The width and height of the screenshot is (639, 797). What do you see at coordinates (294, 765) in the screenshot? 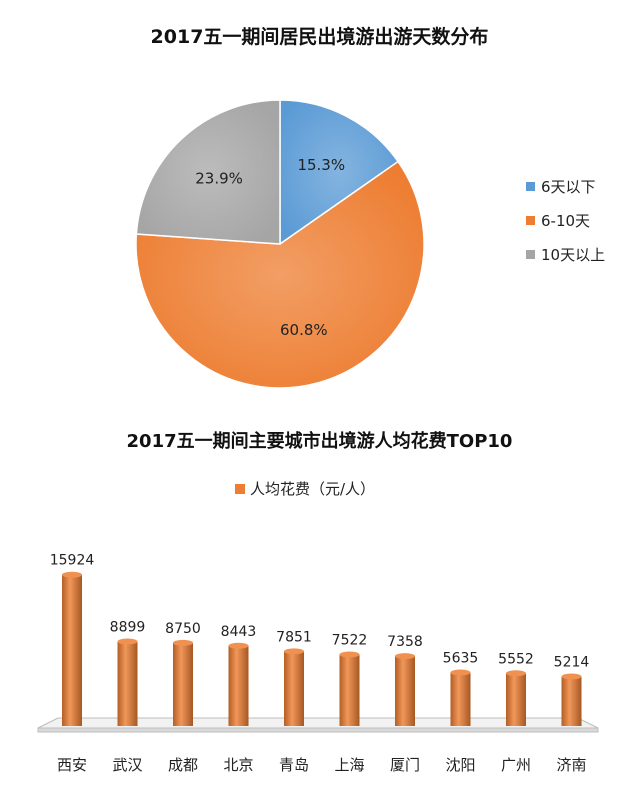
I see `bar-category-label: 青岛` at bounding box center [294, 765].